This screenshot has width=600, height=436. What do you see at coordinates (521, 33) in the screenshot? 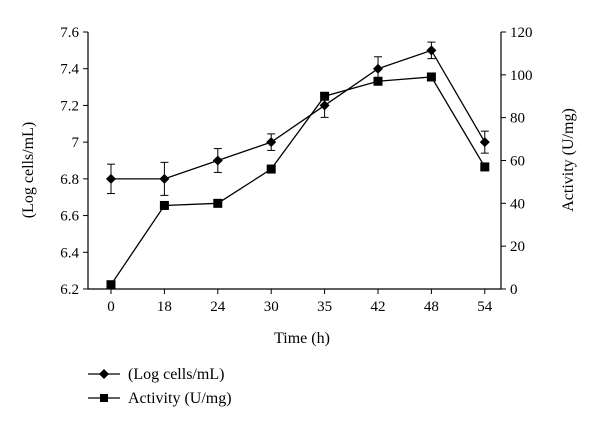
I see `y-right-tick-label: 120` at bounding box center [521, 33].